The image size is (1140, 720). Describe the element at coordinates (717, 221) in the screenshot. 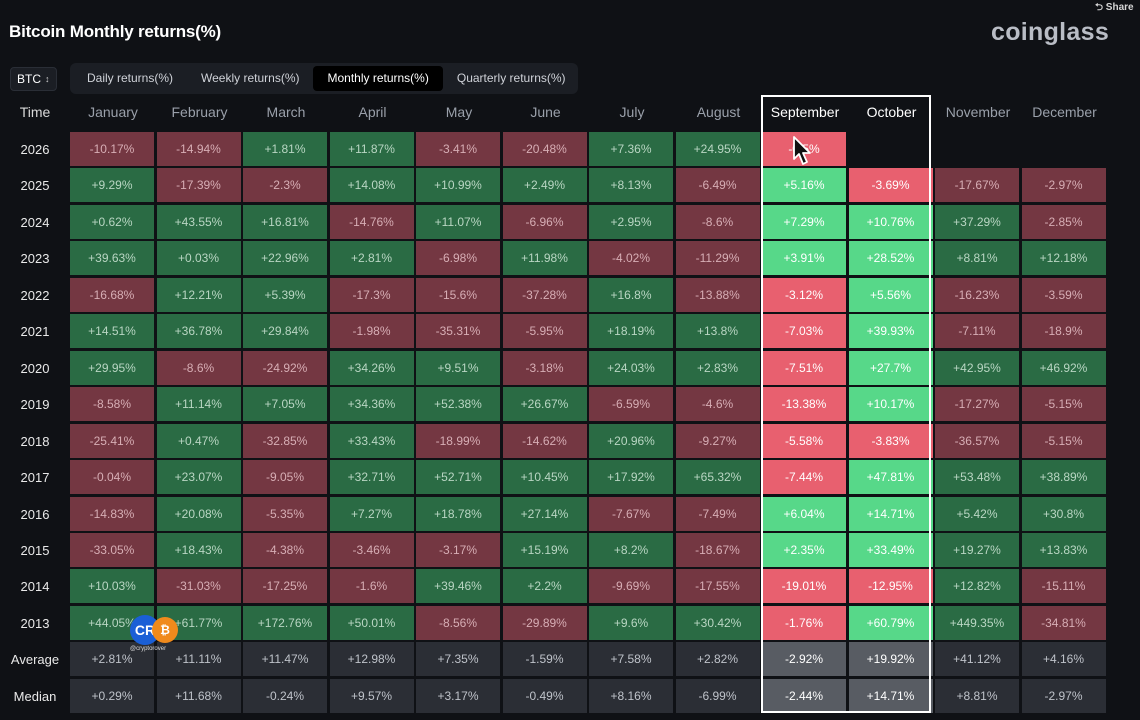

I see `return-cell: -8.6%` at that location.